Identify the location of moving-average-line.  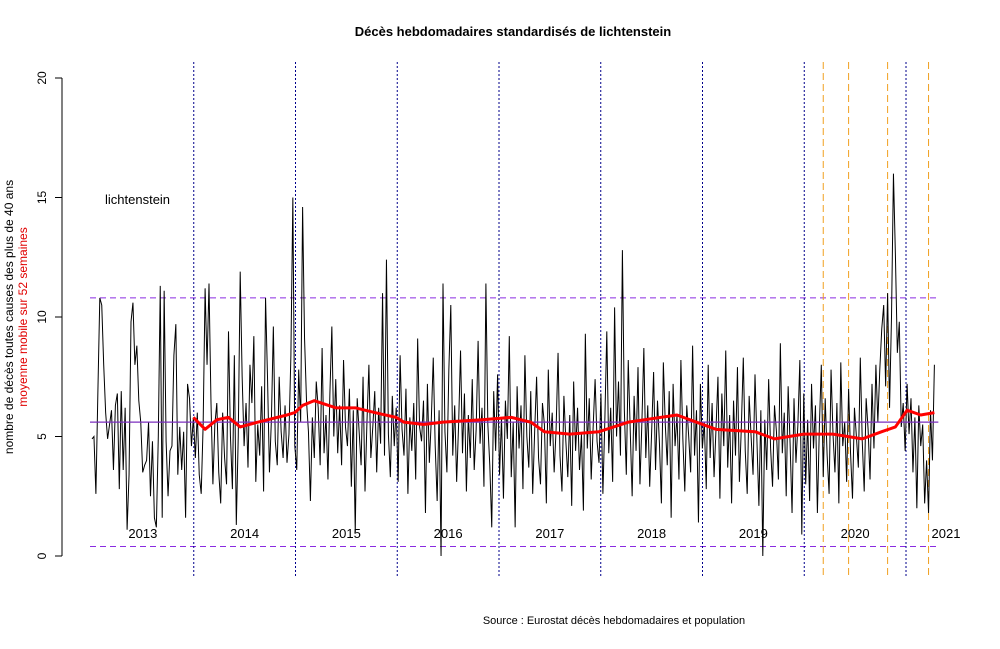
(563, 420).